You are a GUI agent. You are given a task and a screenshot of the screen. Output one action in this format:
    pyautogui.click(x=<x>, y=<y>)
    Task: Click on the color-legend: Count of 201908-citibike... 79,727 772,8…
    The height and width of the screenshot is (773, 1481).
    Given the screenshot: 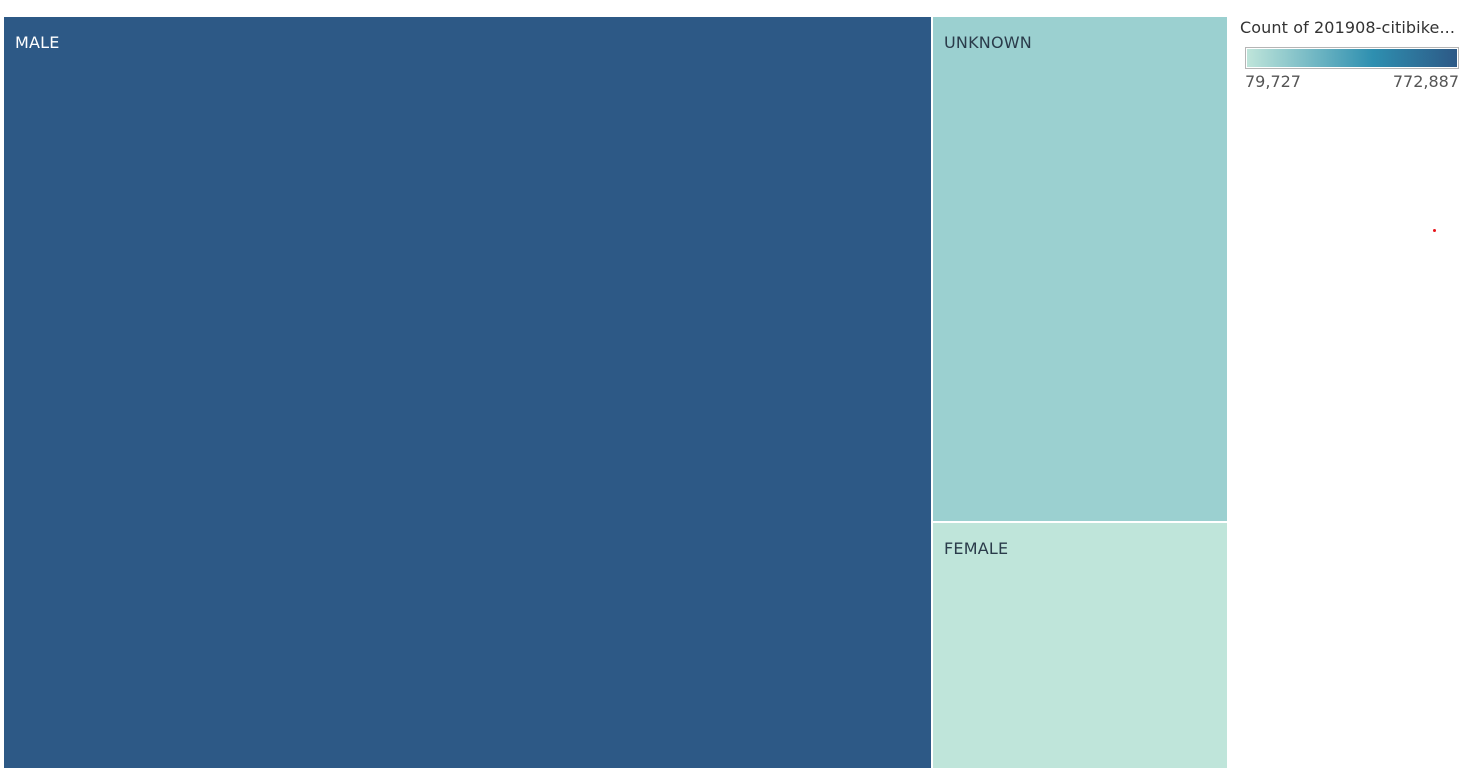 What is the action you would take?
    pyautogui.click(x=1351, y=55)
    